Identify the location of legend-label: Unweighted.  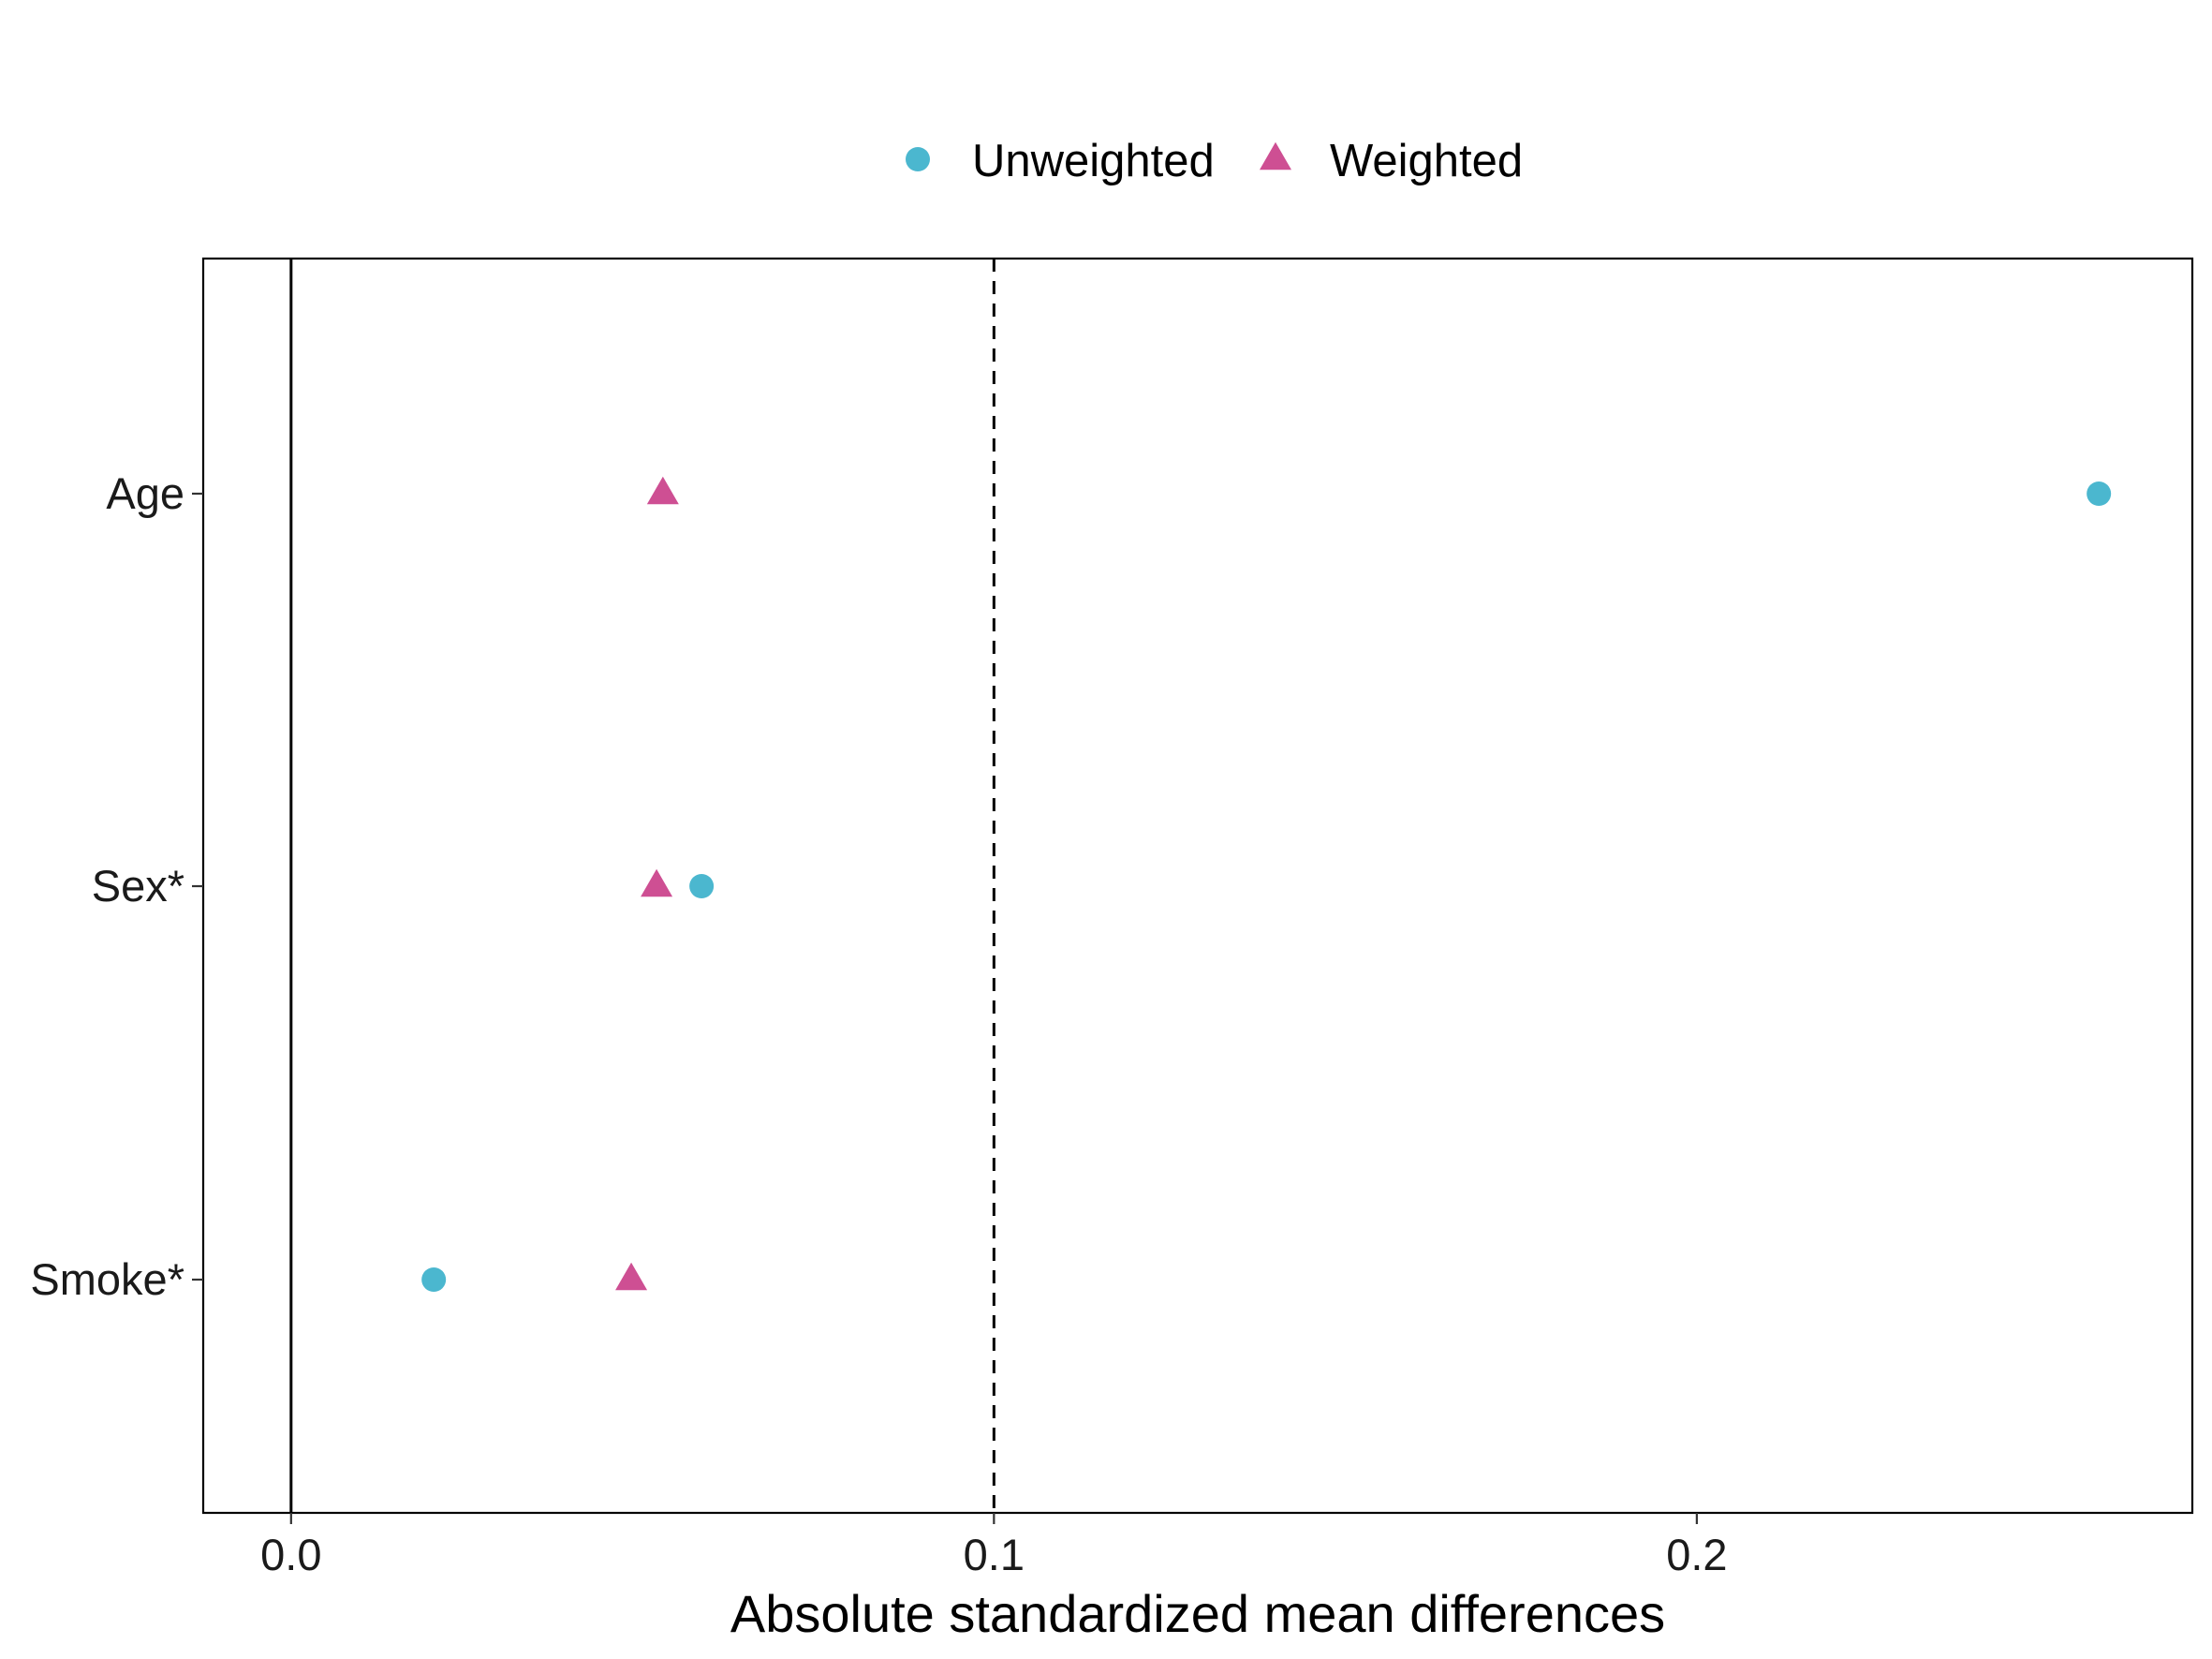
(1094, 161).